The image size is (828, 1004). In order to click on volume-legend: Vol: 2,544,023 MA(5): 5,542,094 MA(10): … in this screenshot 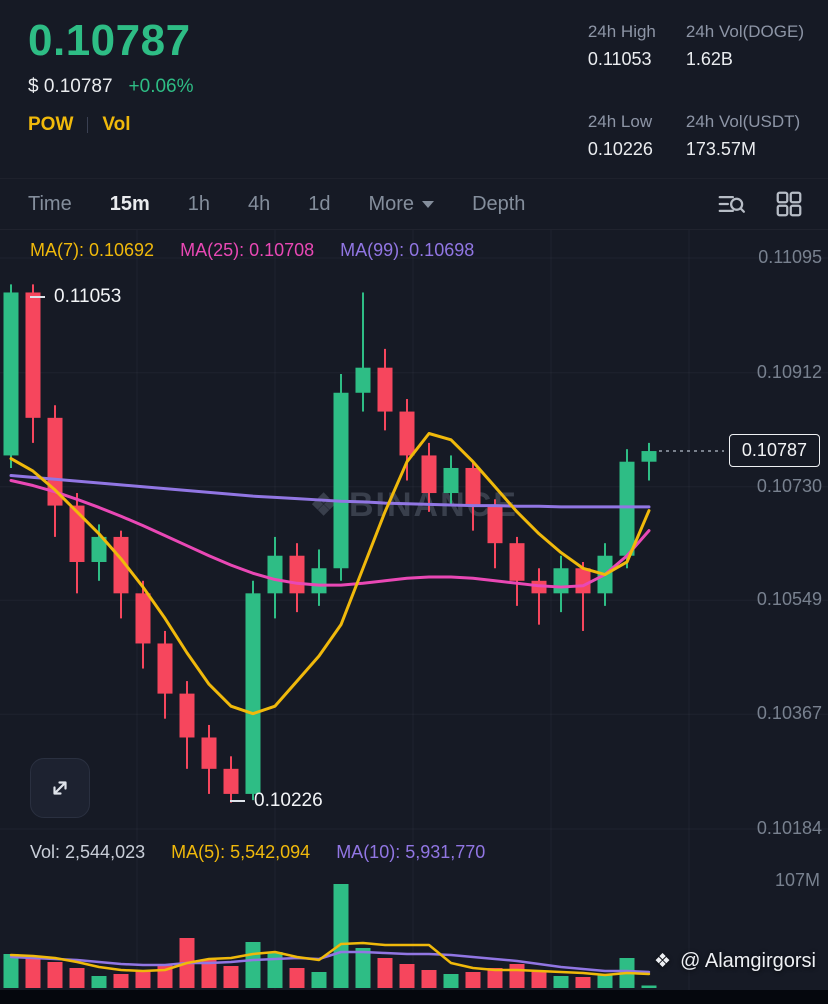, I will do `click(257, 852)`.